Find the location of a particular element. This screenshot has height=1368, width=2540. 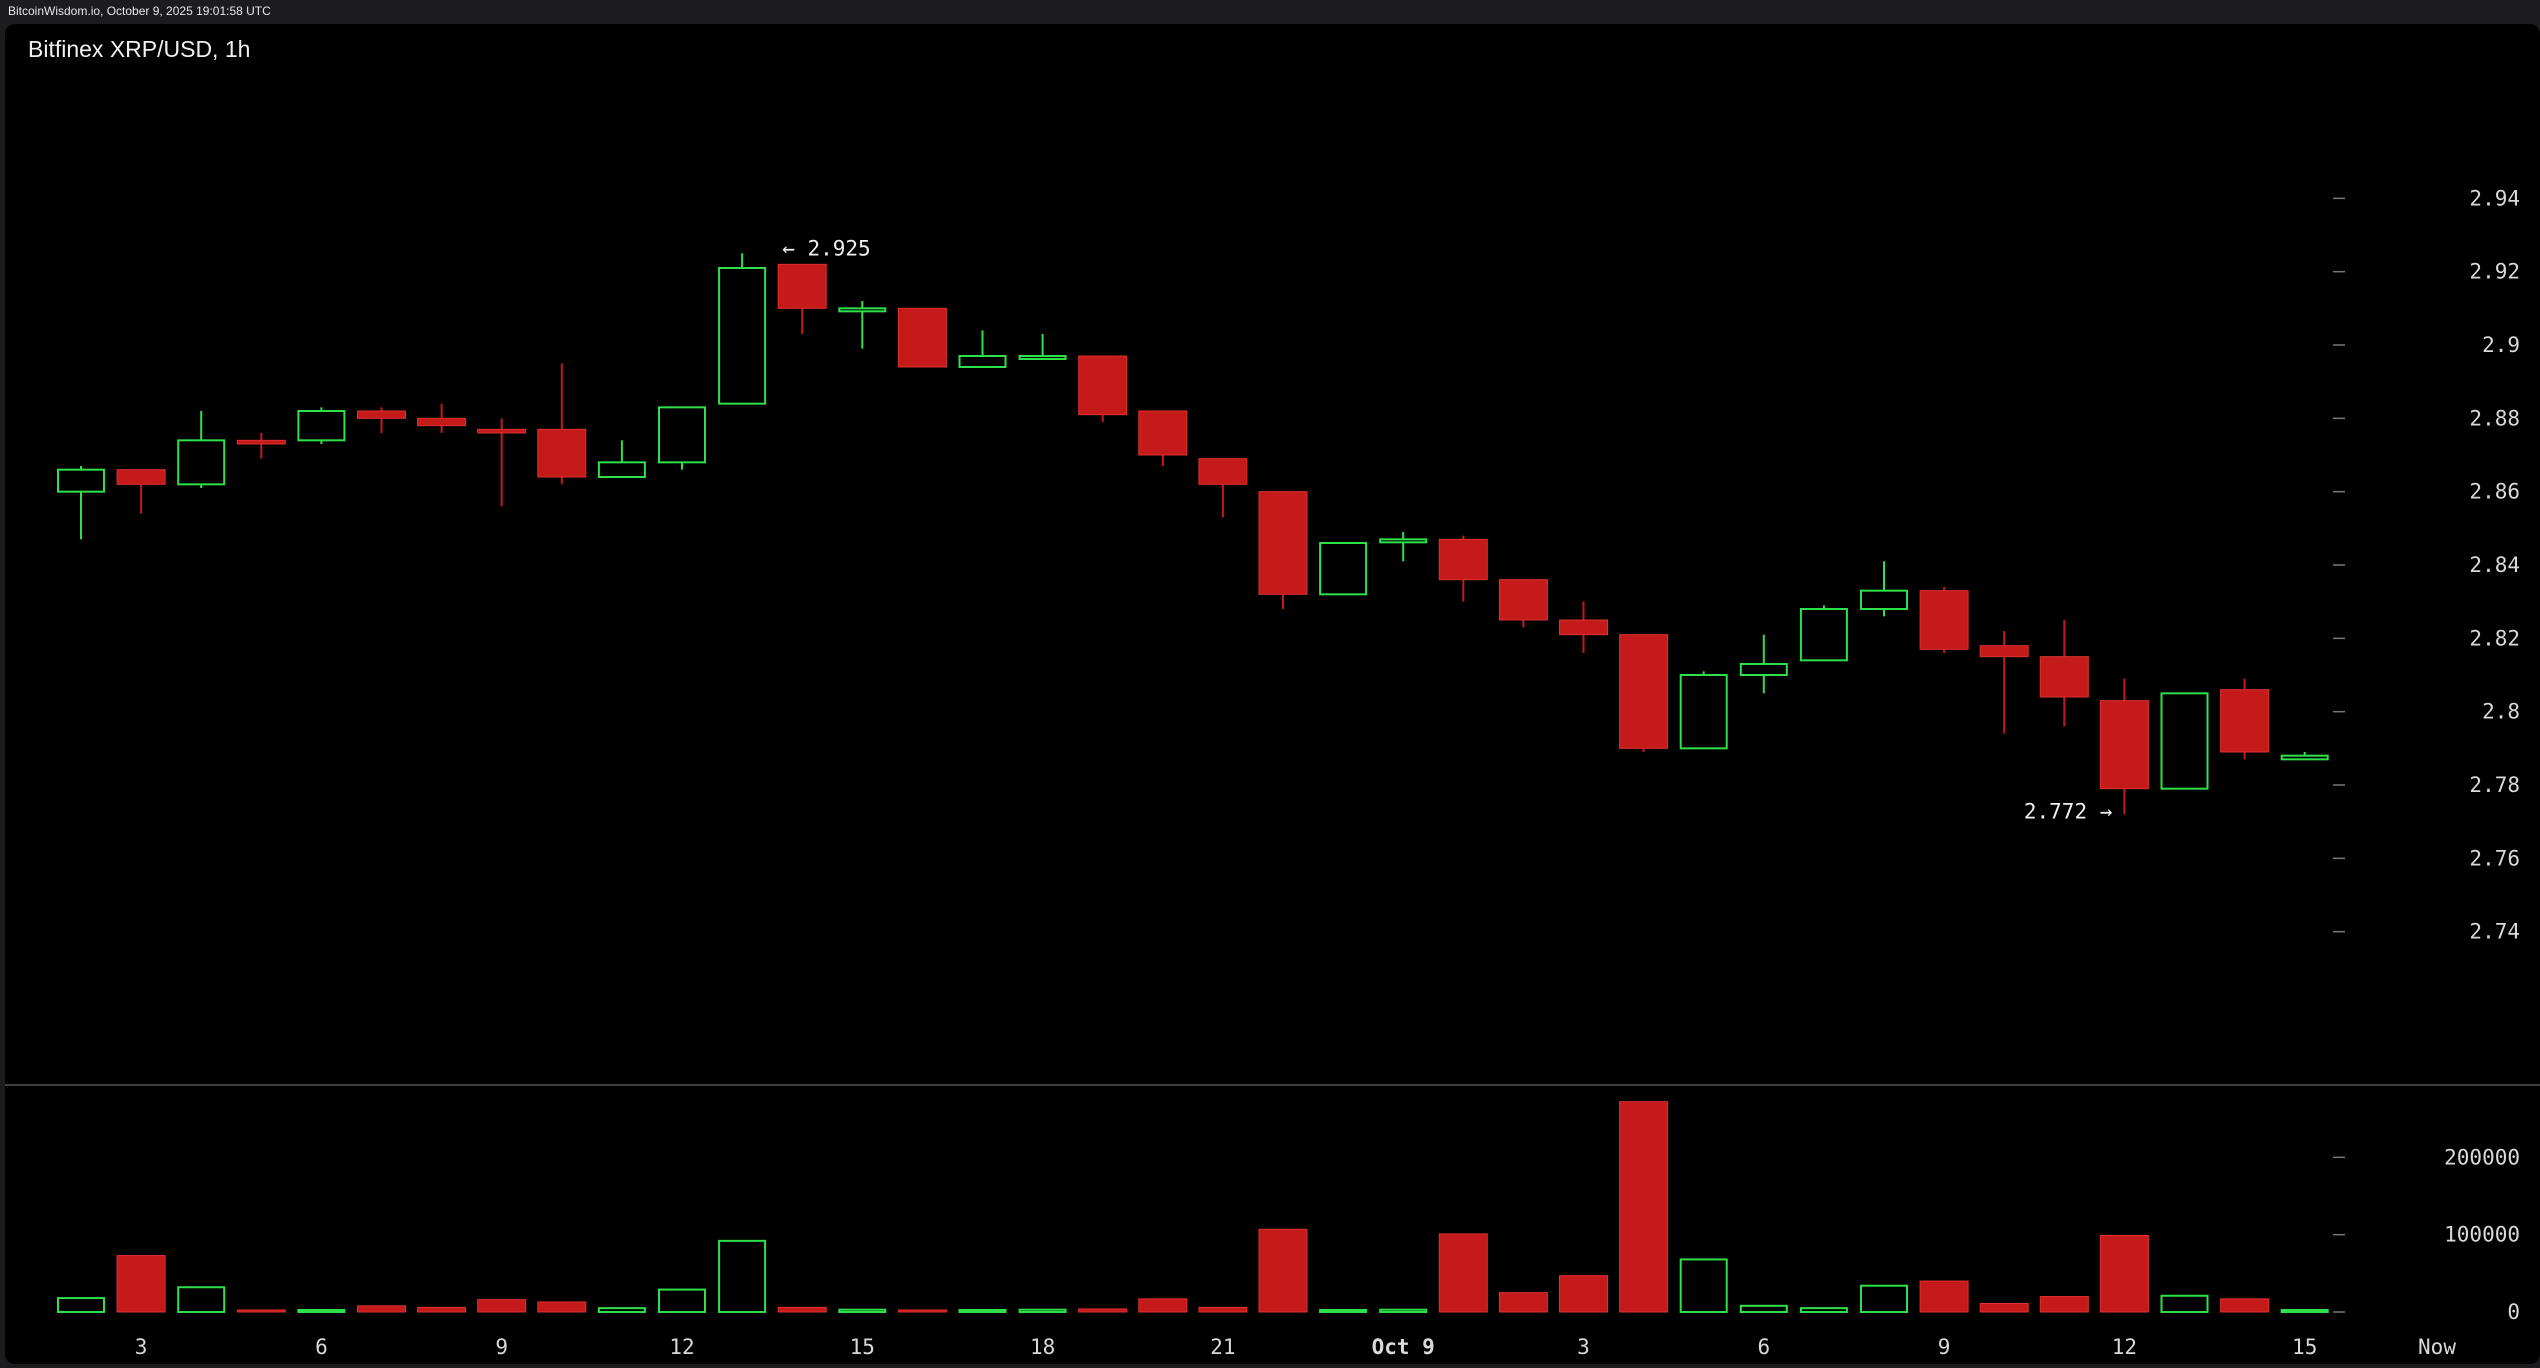

price-tick-label: 2.8 is located at coordinates (2501, 712).